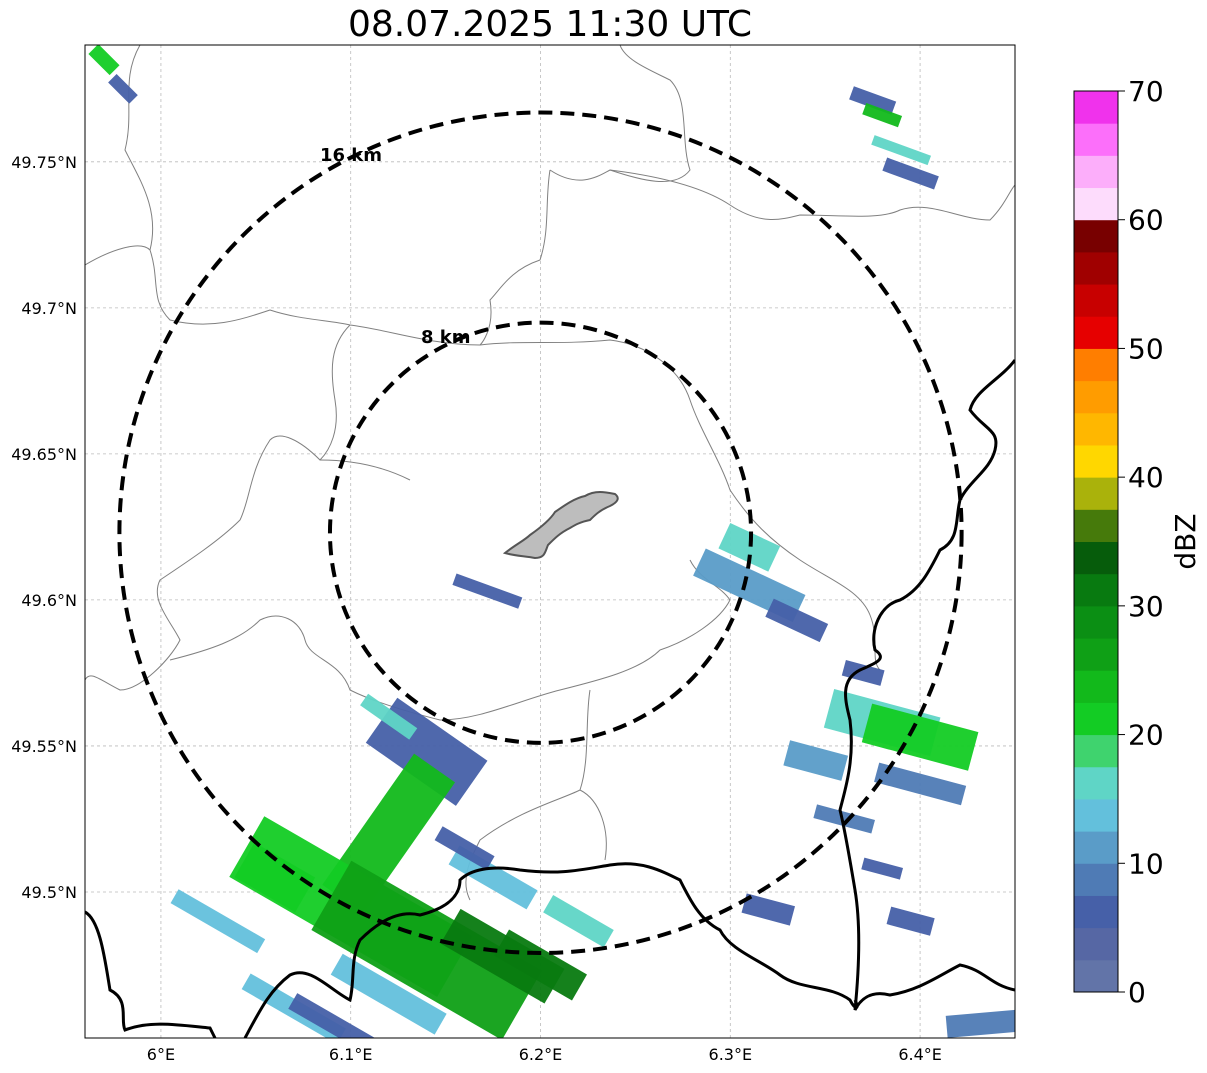  I want to click on range-ring-labels: 8 km 16 km, so click(395, 246).